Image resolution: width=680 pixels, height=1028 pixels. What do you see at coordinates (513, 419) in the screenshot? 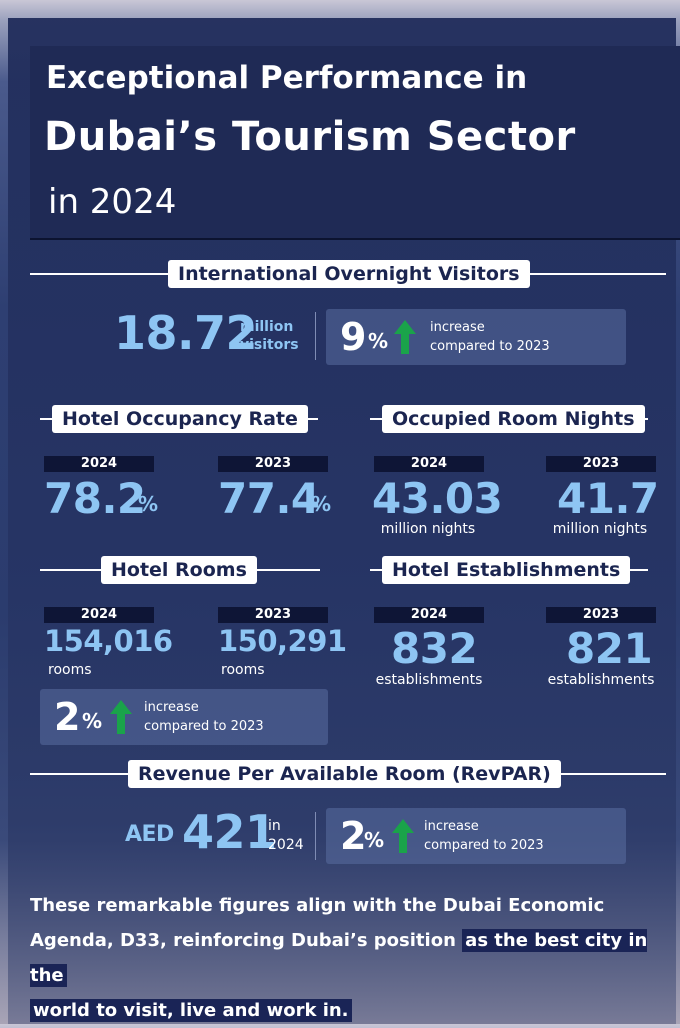
I see `heading-room-nights: Occupied Room Nights` at bounding box center [513, 419].